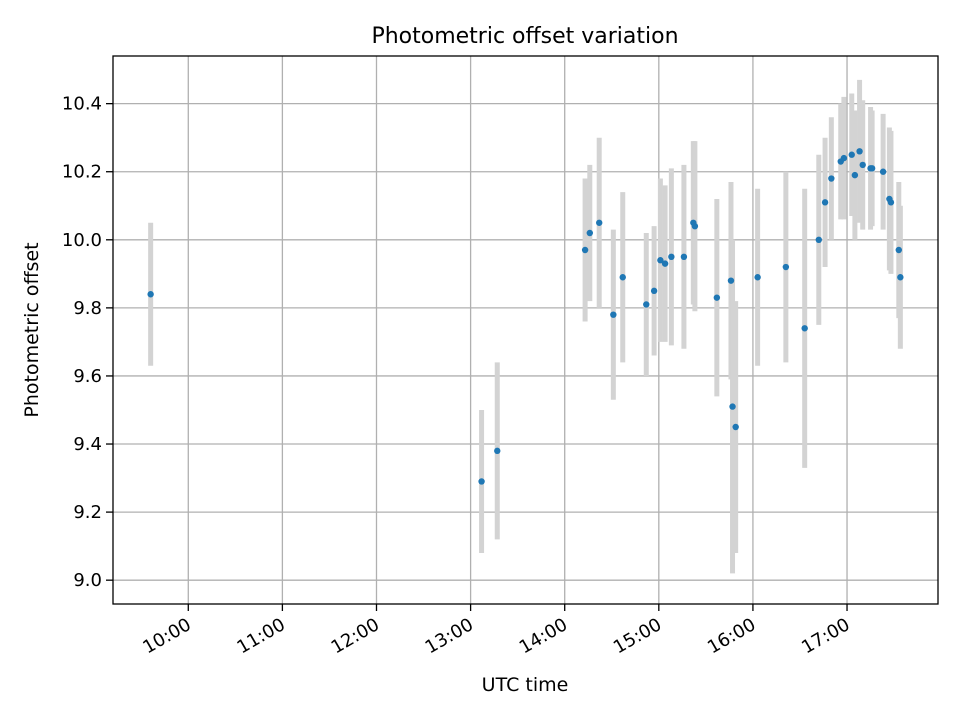  What do you see at coordinates (524, 36) in the screenshot?
I see `chart-title: Photometric offset variation` at bounding box center [524, 36].